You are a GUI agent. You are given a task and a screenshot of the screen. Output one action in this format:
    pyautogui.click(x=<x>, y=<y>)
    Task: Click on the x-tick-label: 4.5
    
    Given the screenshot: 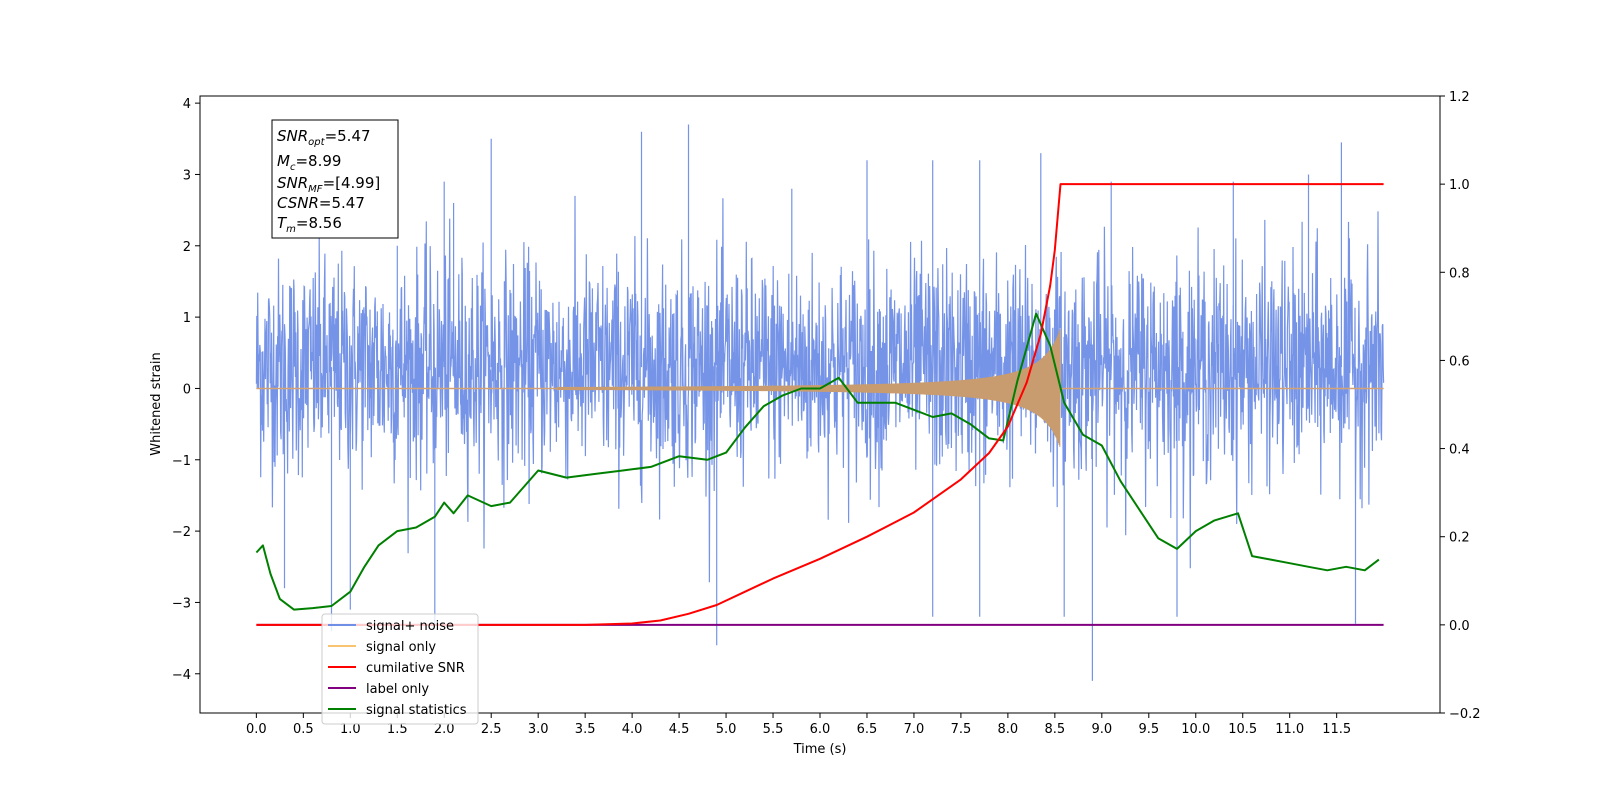 What is the action you would take?
    pyautogui.click(x=679, y=729)
    